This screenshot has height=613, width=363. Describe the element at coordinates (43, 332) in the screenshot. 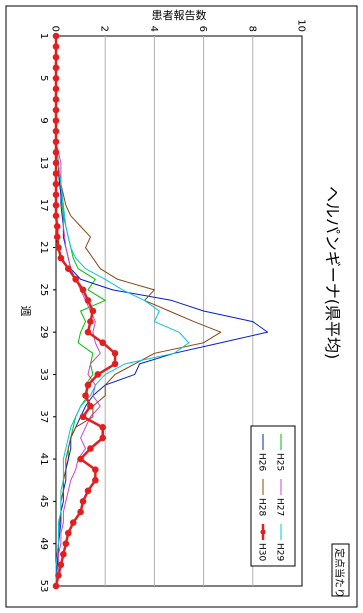

I see `x-tick-label: 29` at that location.